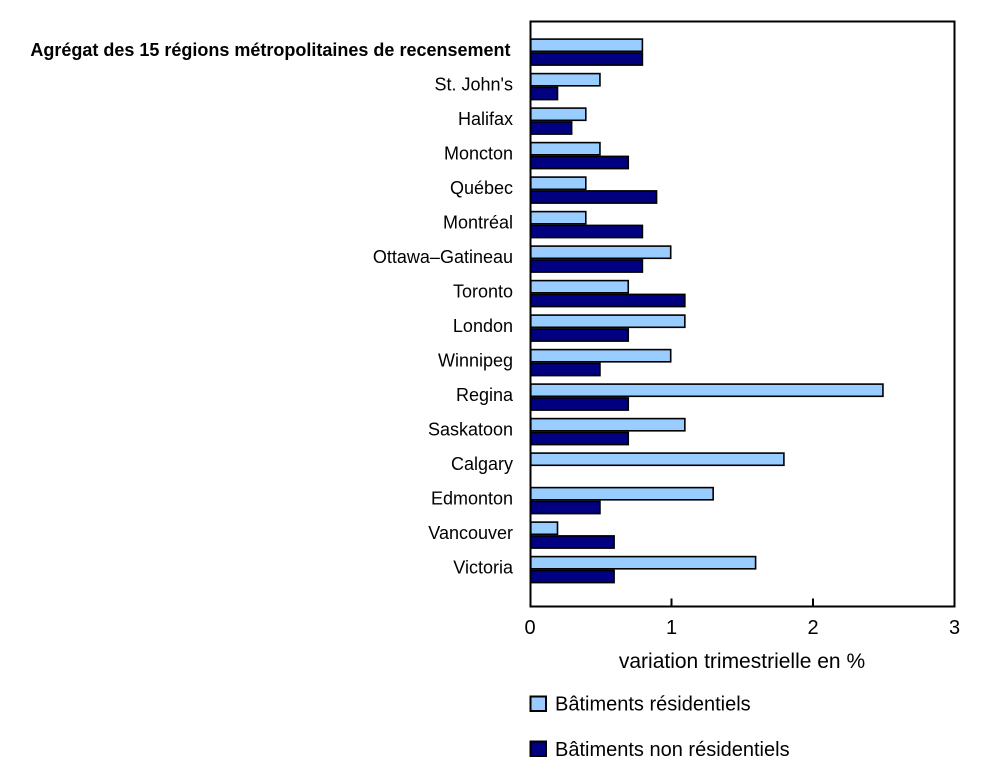  I want to click on svg-text: 2, so click(812, 628).